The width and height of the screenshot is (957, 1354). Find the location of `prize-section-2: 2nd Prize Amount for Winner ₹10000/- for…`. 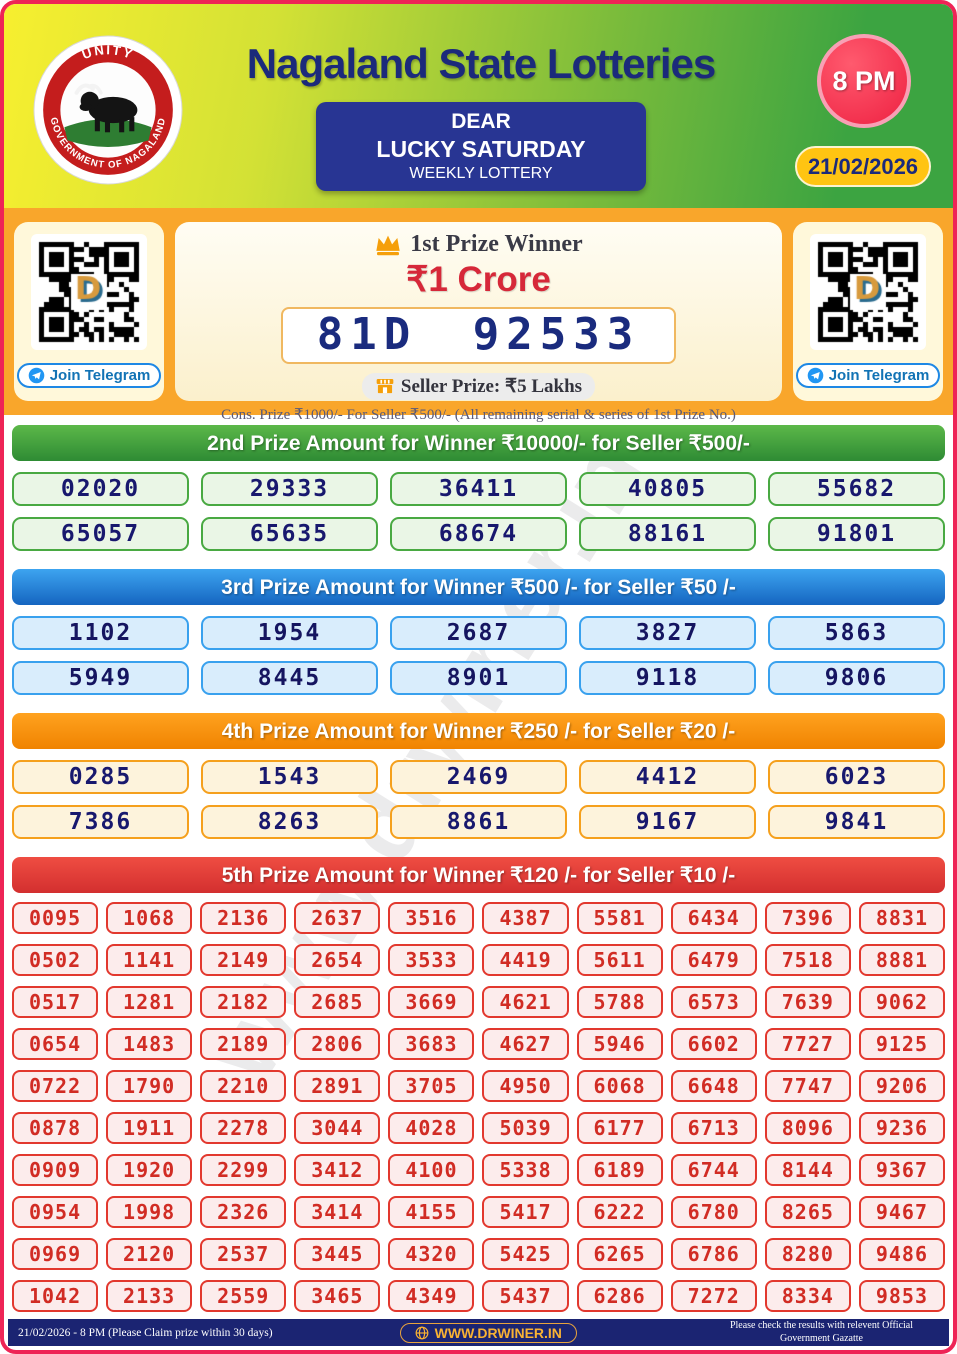

prize-section-2: 2nd Prize Amount for Winner ₹10000/- for… is located at coordinates (478, 488).